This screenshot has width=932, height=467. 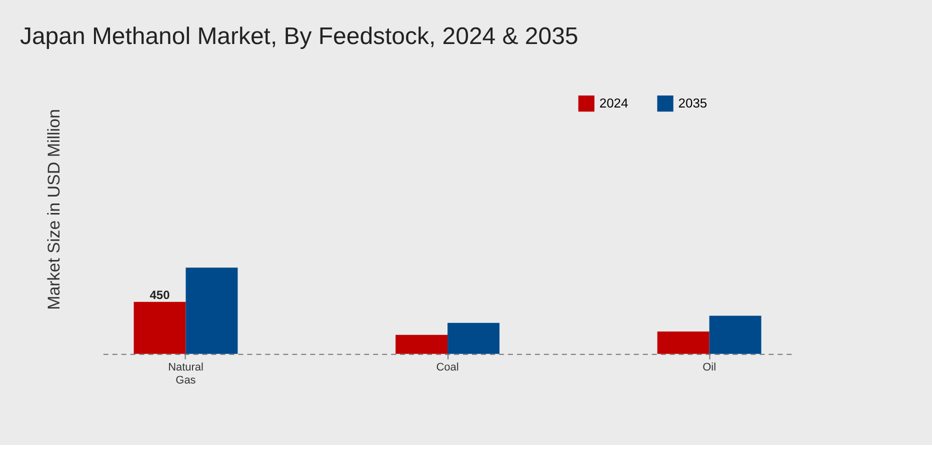 I want to click on legend-label: 2024, so click(x=613, y=103).